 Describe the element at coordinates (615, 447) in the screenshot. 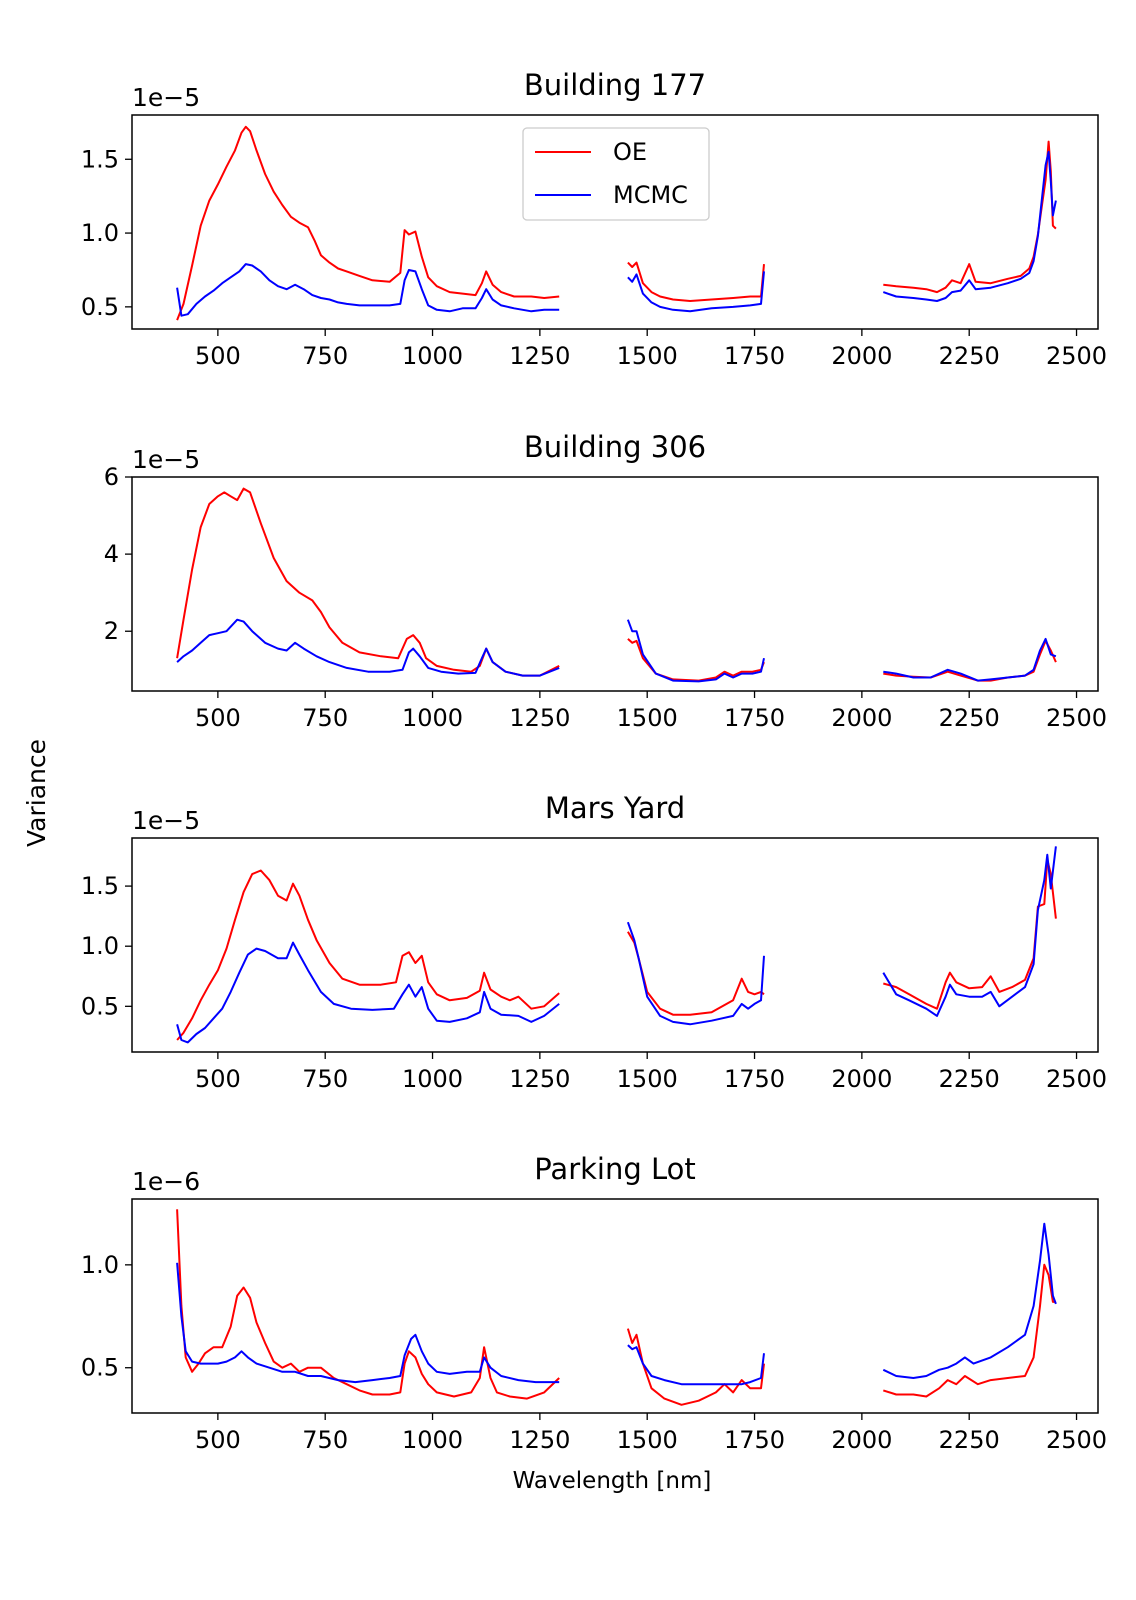

I see `subplot-title: Building 306` at that location.